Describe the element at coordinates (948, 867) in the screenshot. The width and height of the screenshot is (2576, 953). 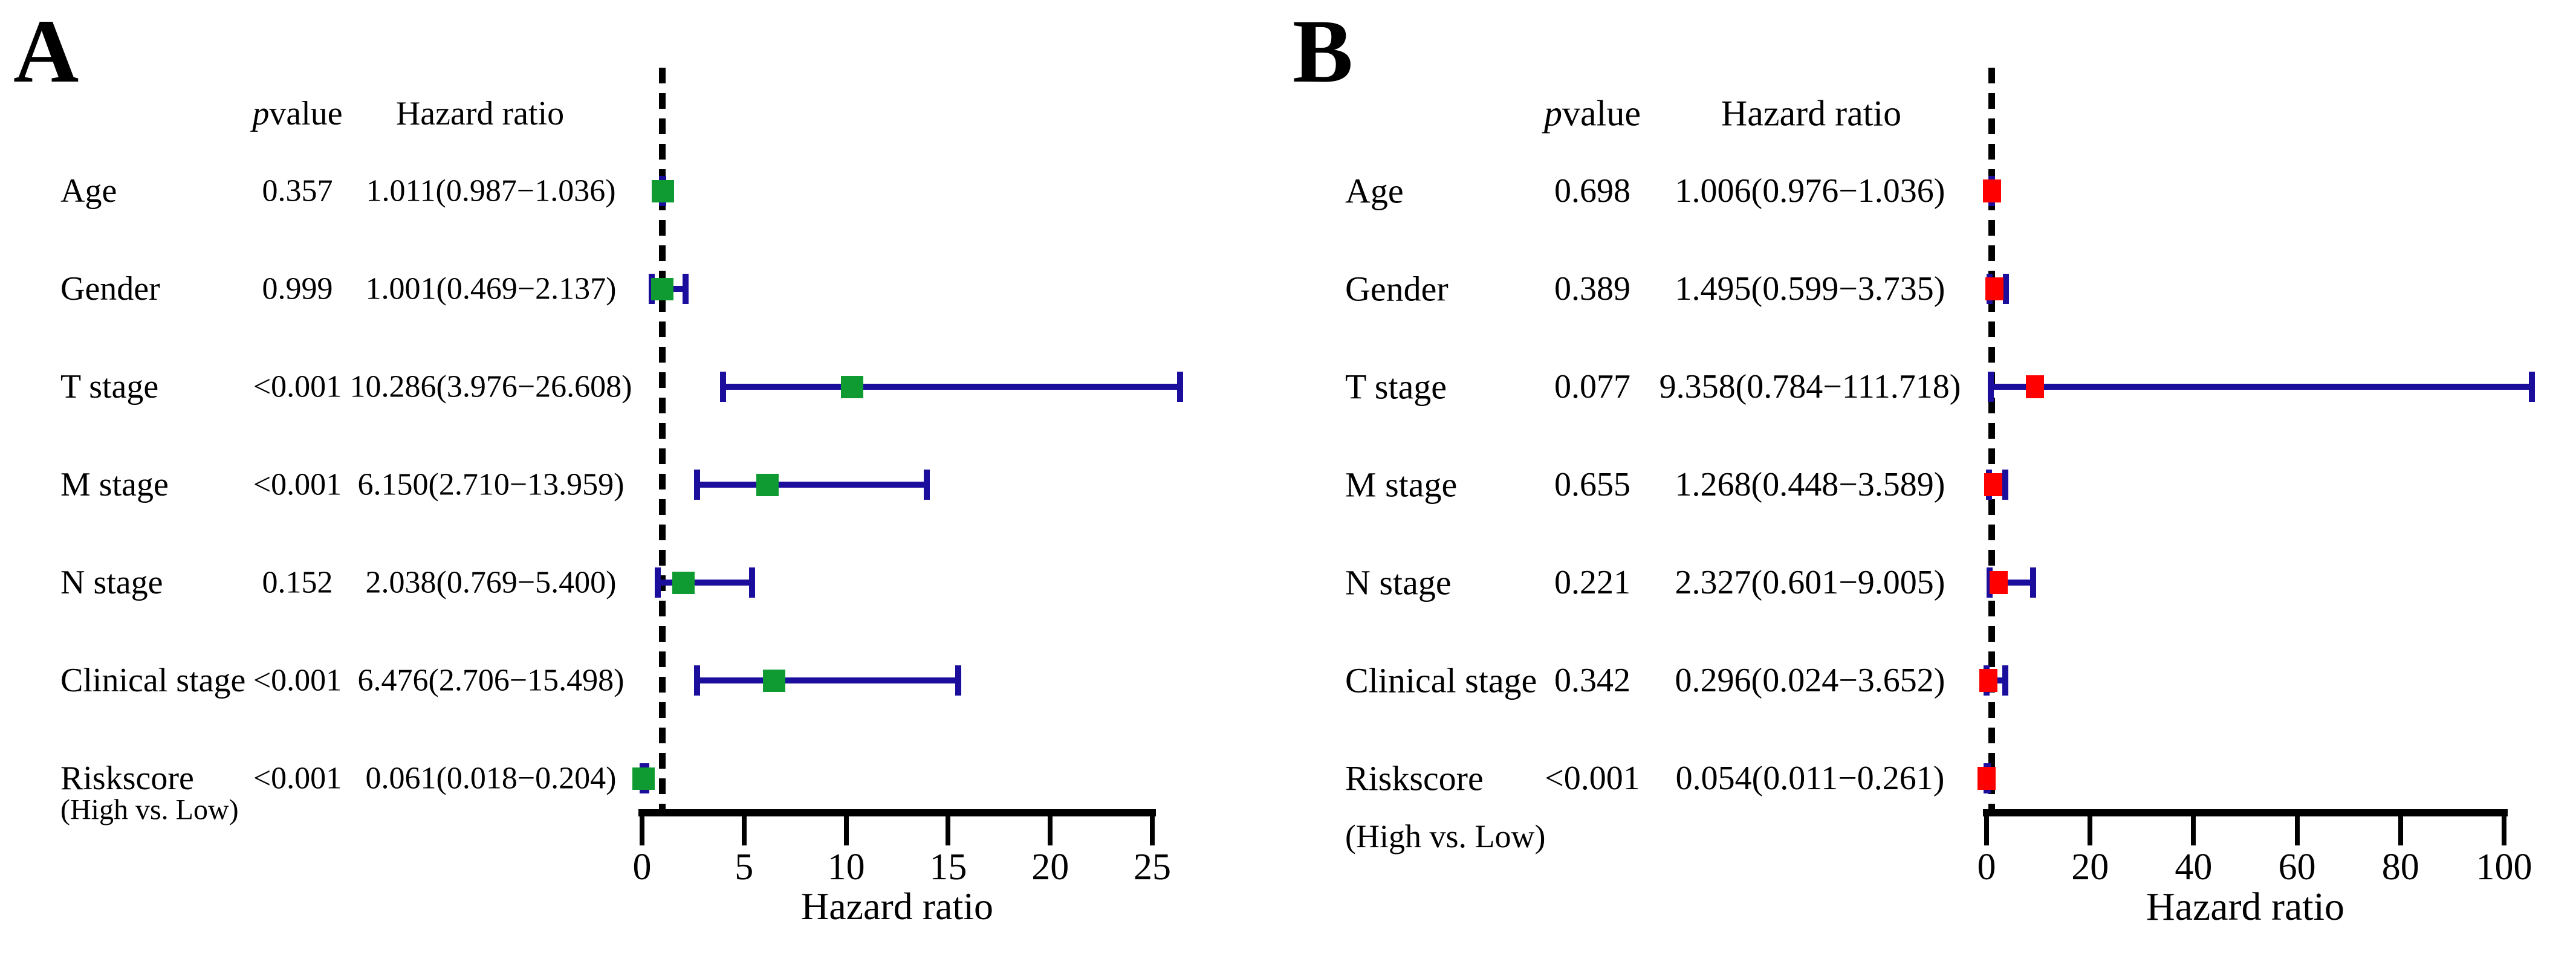
I see `x-axis-tick-label: 15` at that location.